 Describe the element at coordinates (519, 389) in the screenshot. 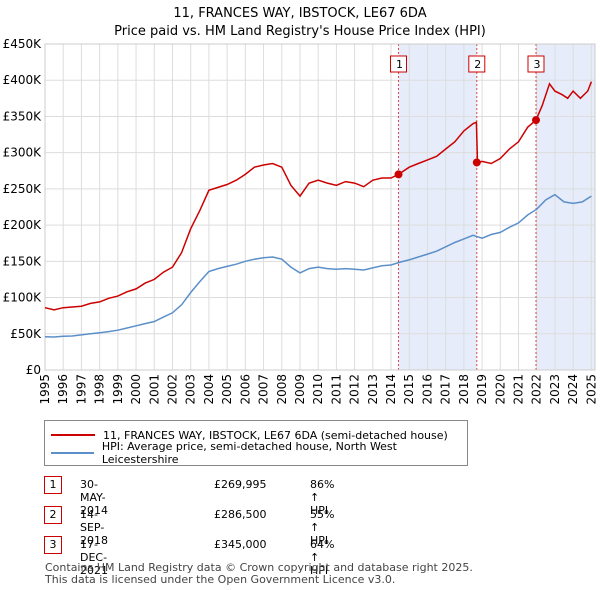

I see `x-tick-label: 2021` at that location.